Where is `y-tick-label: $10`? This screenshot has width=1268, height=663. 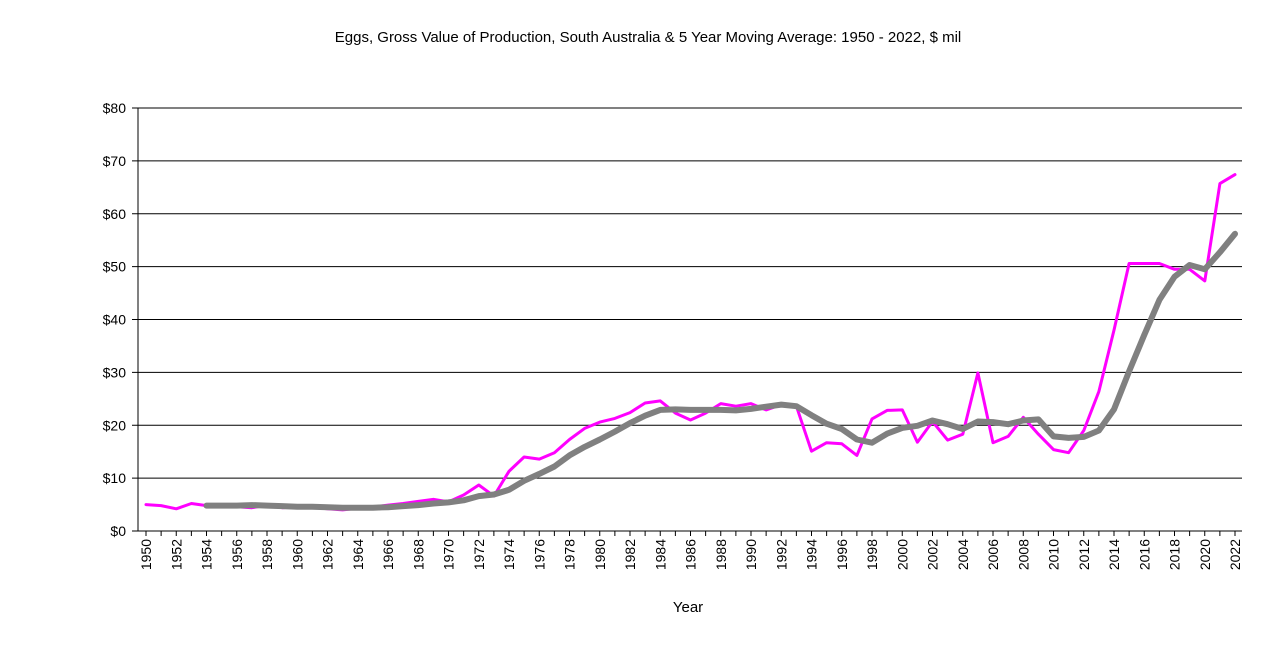 y-tick-label: $10 is located at coordinates (115, 478).